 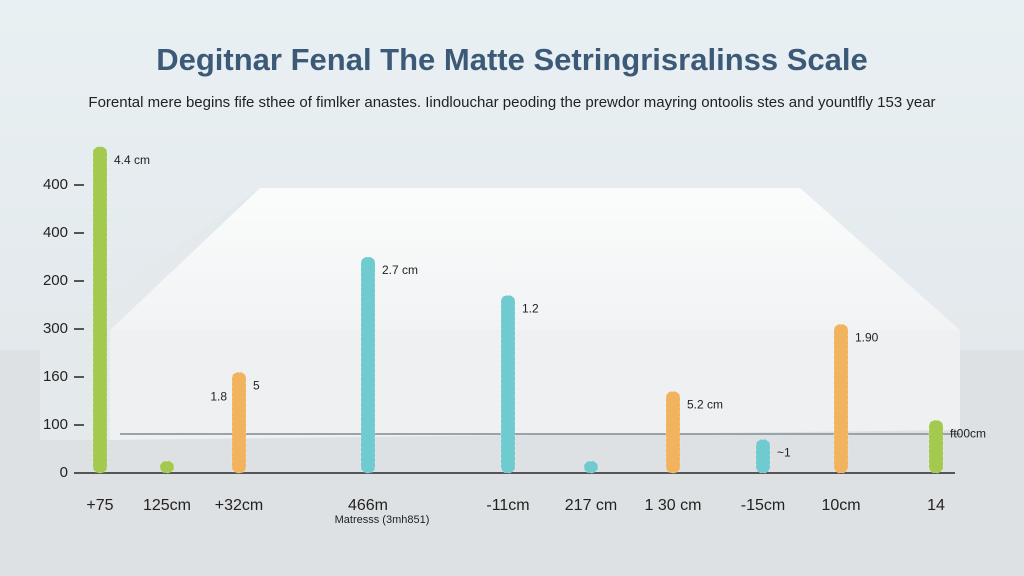 I want to click on y-tick-label: 200, so click(x=55, y=280).